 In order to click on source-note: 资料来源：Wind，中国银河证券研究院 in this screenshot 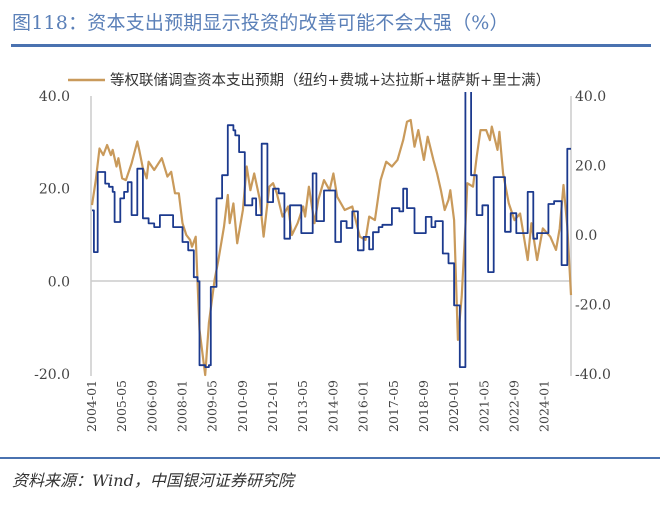, I will do `click(153, 480)`.